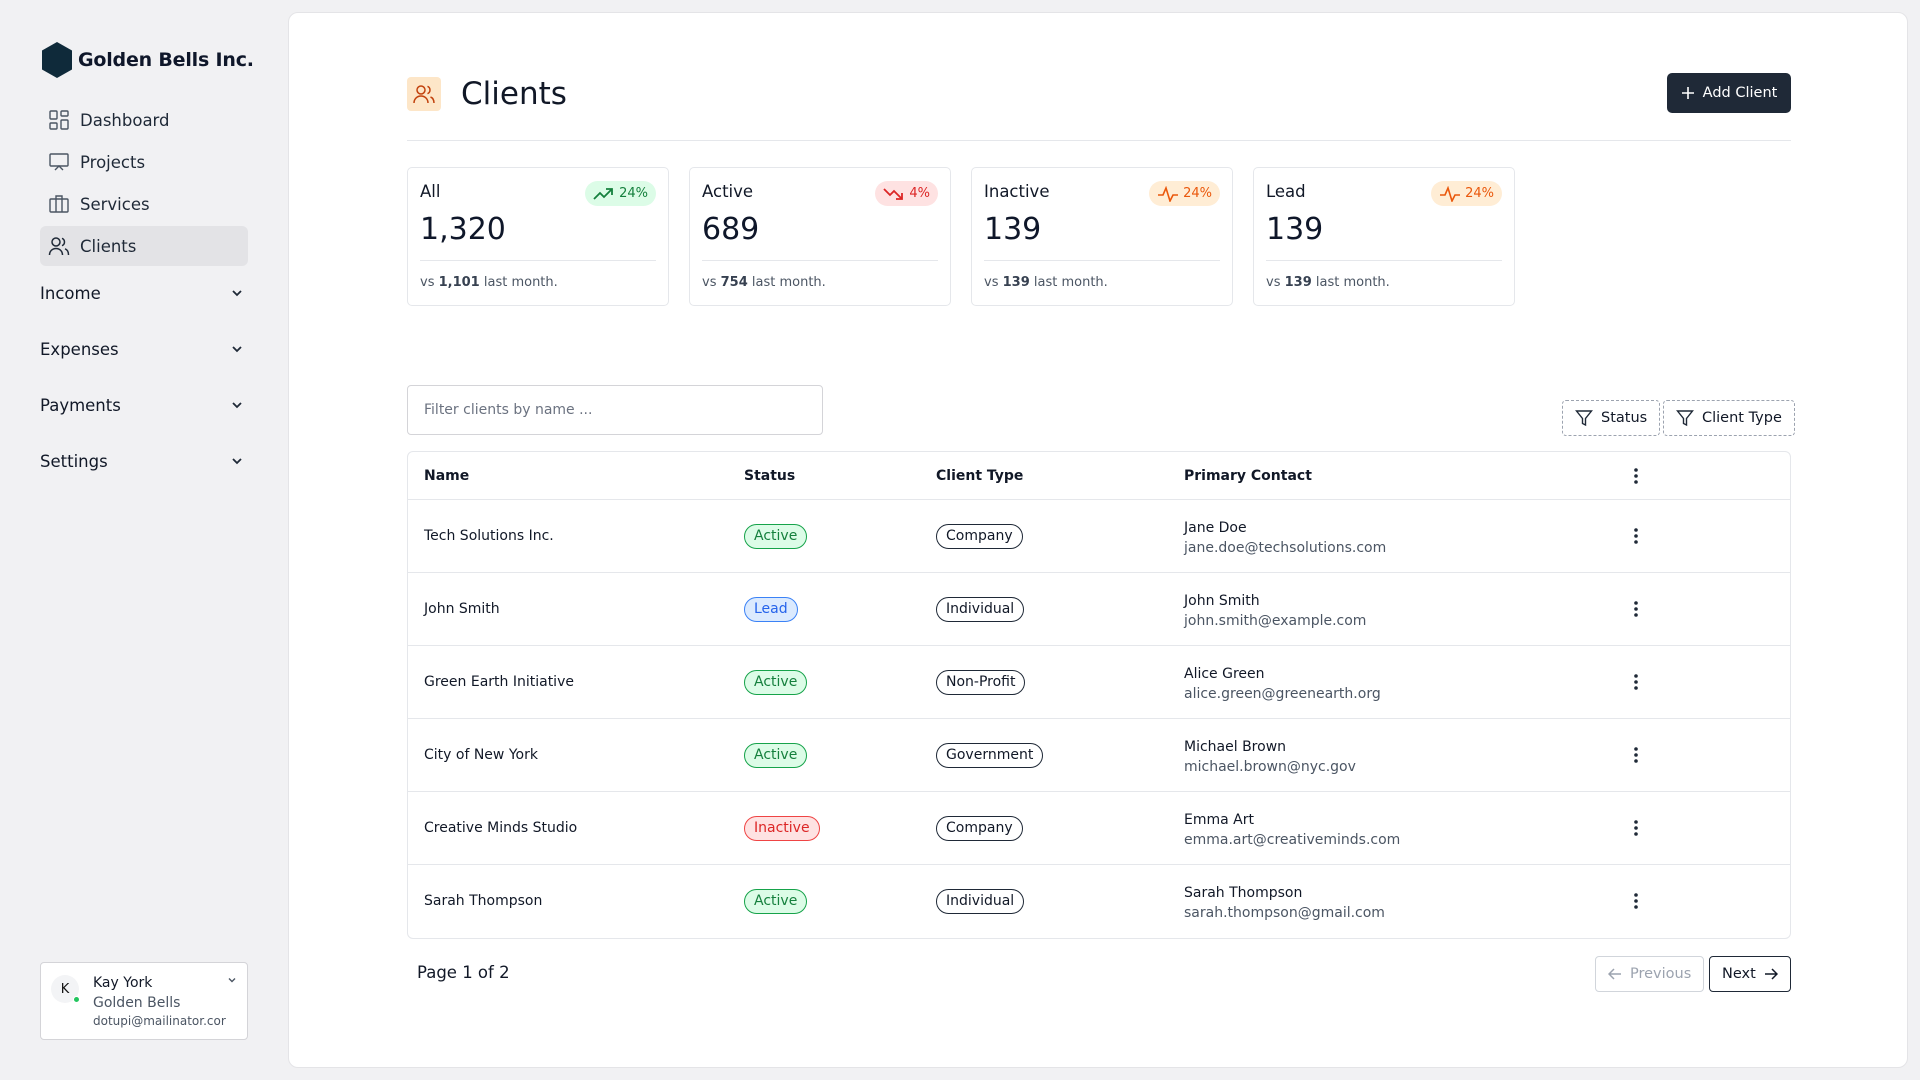 The height and width of the screenshot is (1080, 1920). What do you see at coordinates (514, 94) in the screenshot?
I see `page-title: Clients` at bounding box center [514, 94].